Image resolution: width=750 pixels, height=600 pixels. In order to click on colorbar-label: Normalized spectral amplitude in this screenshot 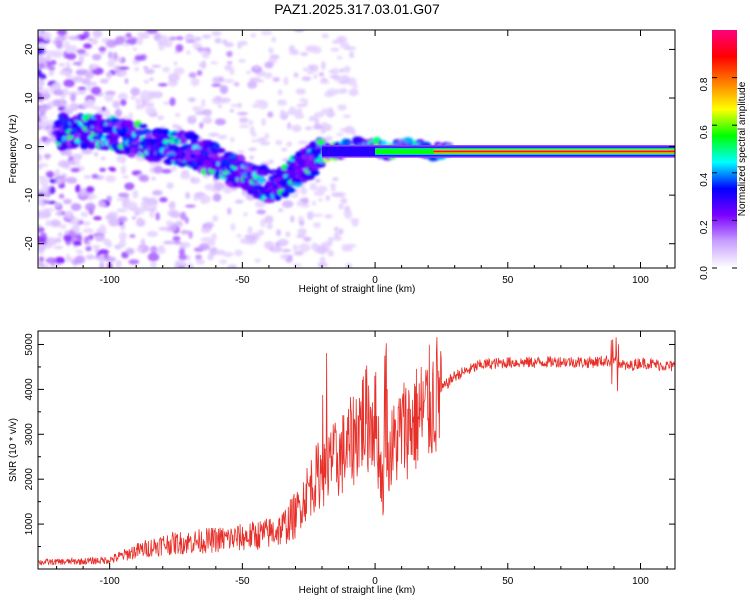, I will do `click(742, 148)`.